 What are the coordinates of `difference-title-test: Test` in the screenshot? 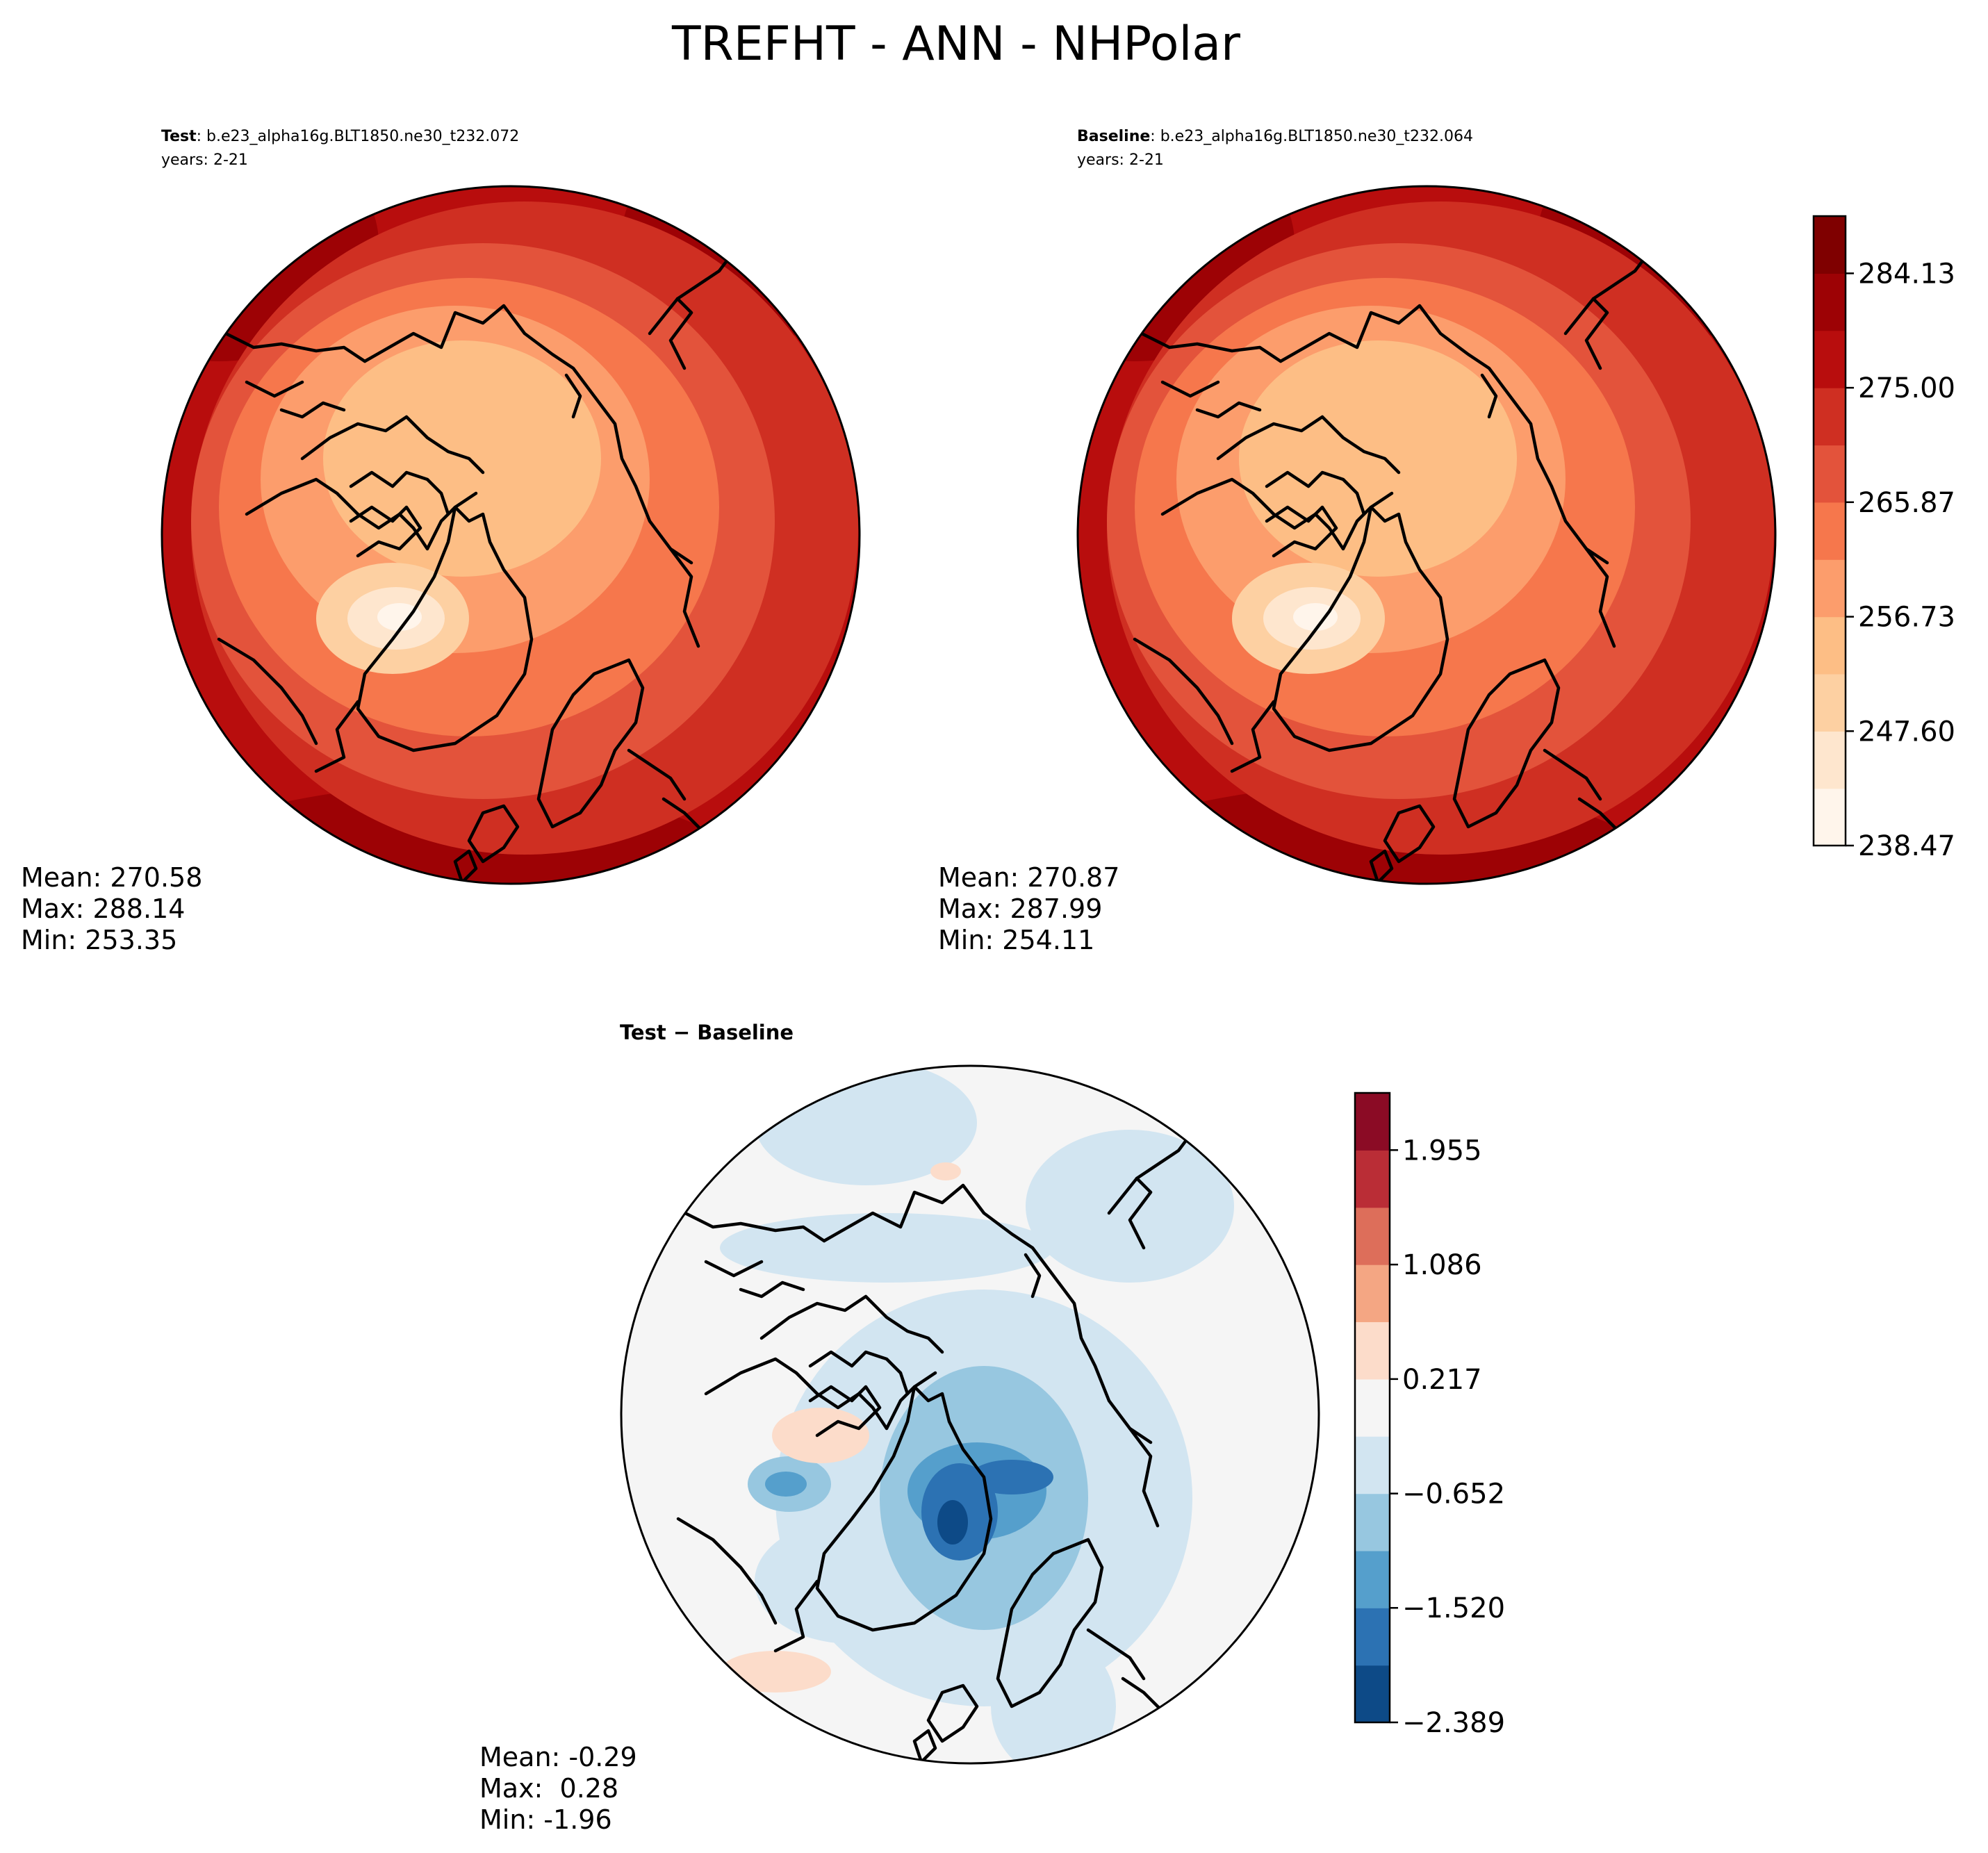 It's located at (643, 1032).